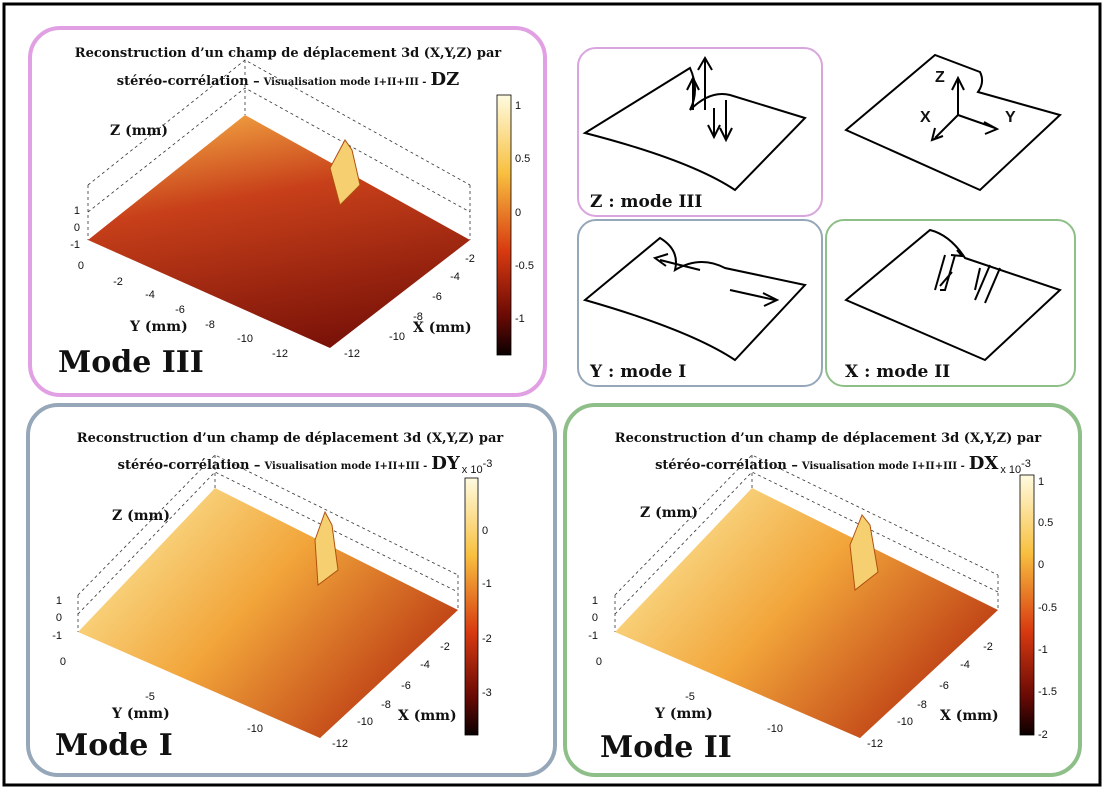  What do you see at coordinates (984, 463) in the screenshot?
I see `variable: DX` at bounding box center [984, 463].